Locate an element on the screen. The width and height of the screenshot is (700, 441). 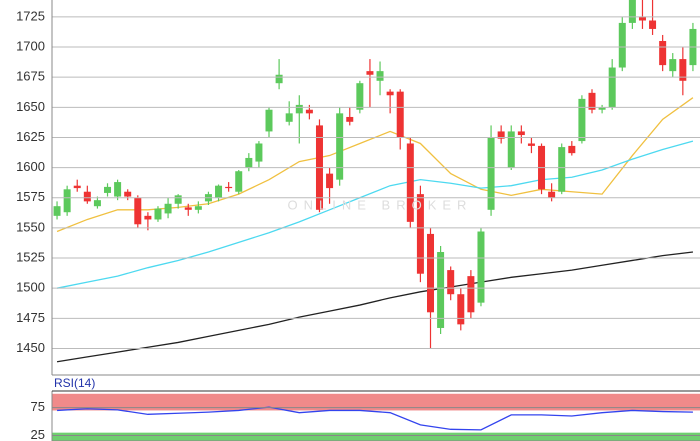
plot-area is located at coordinates (376, 417).